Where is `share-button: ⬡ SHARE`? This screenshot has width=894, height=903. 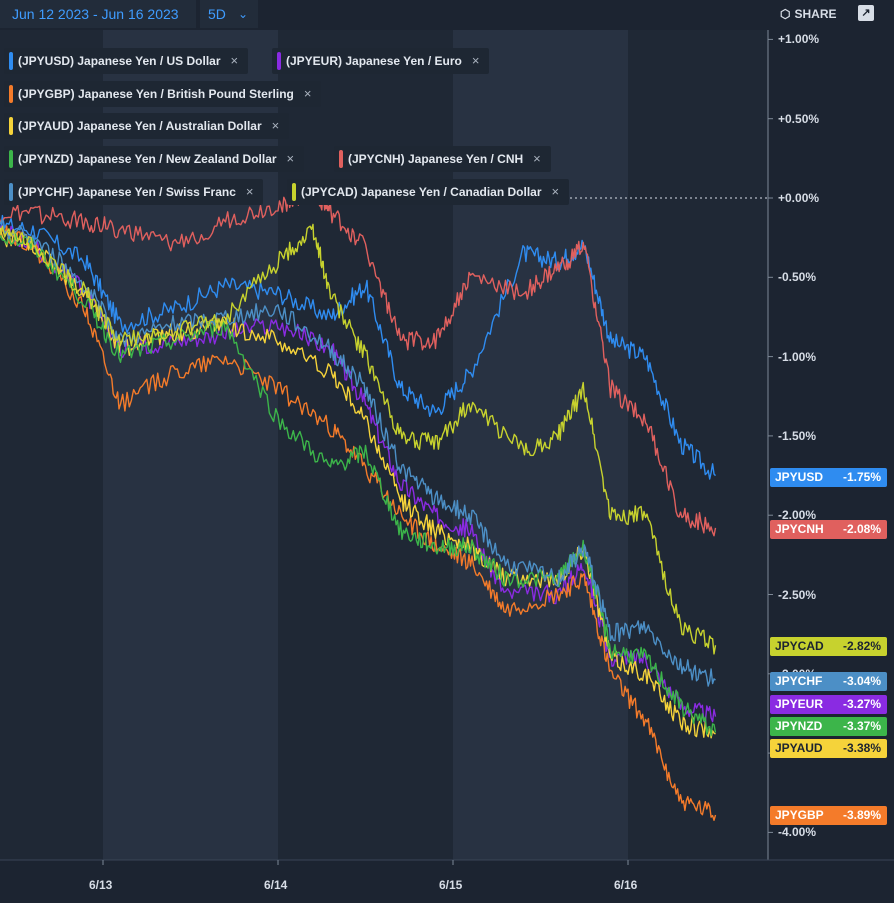 share-button: ⬡ SHARE is located at coordinates (808, 14).